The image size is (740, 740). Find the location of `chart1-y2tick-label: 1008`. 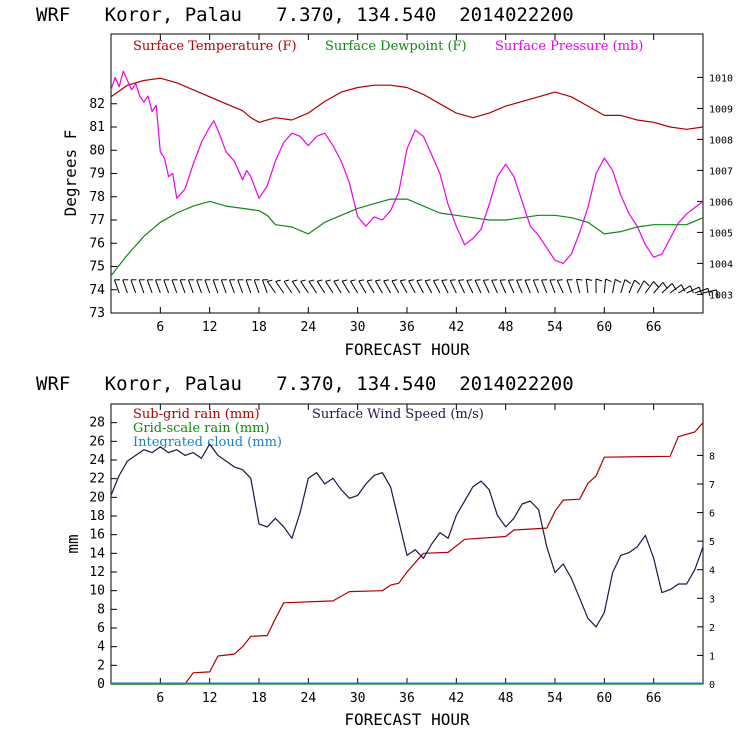

chart1-y2tick-label: 1008 is located at coordinates (721, 140).